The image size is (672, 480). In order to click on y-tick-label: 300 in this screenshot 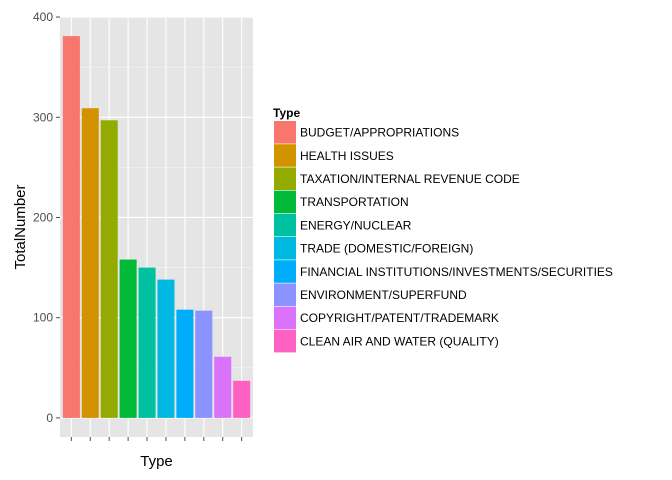, I will do `click(43, 117)`.